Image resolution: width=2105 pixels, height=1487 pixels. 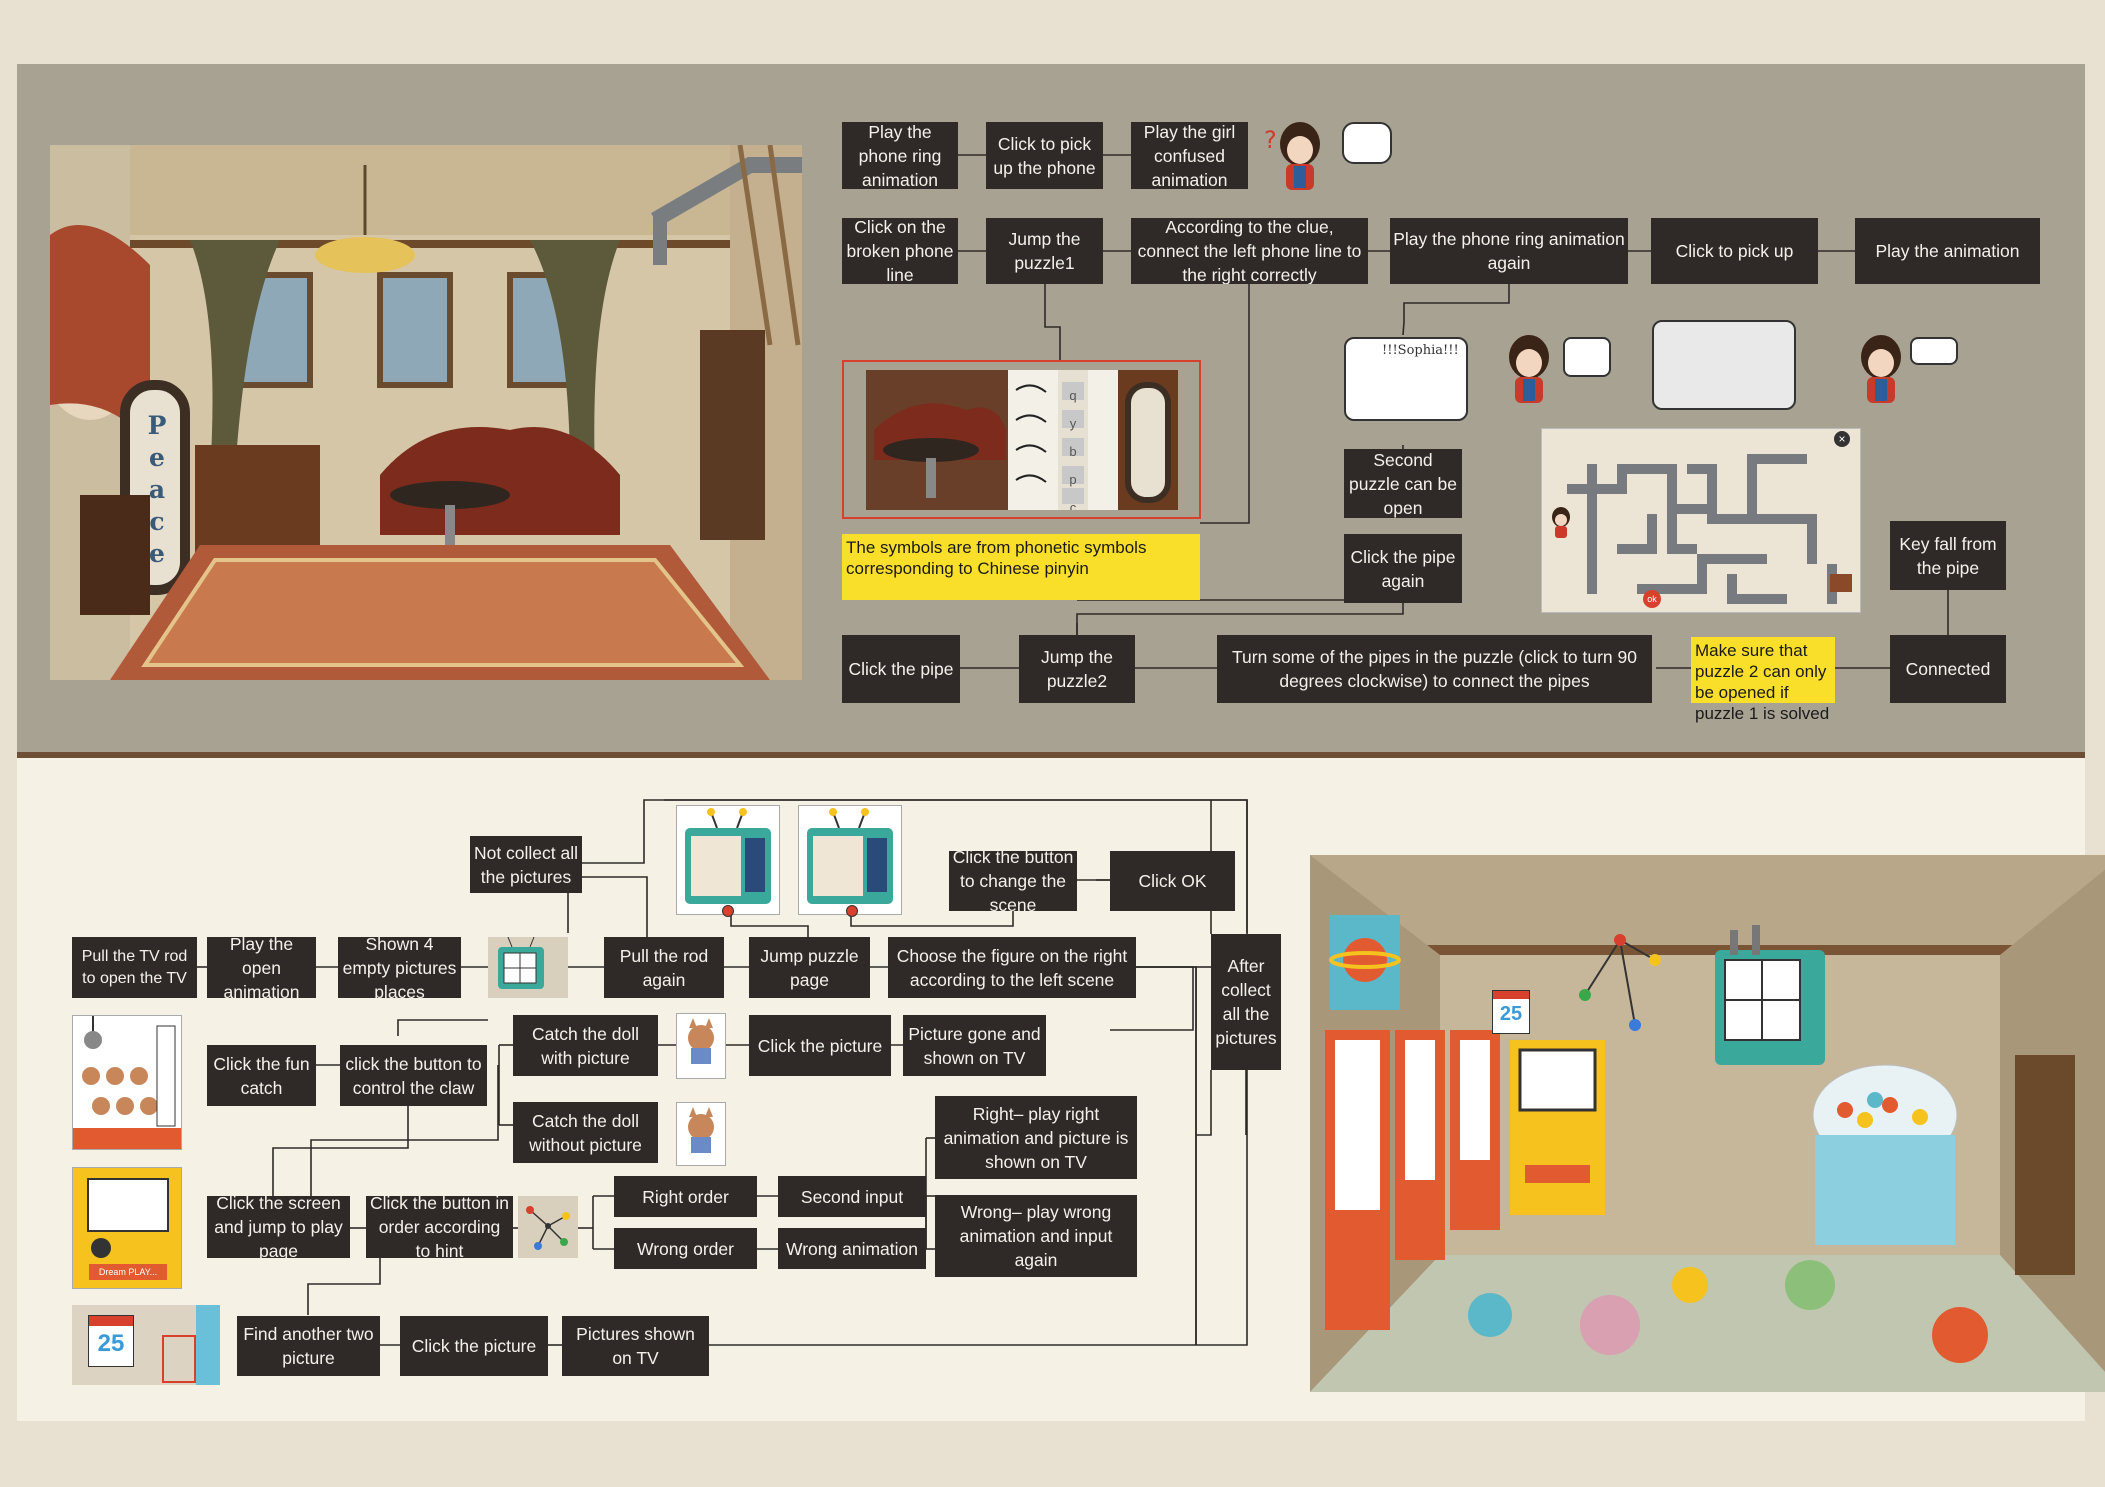 What do you see at coordinates (1406, 379) in the screenshot?
I see `sophia-speech-bubble: !!!Sophia!!!` at bounding box center [1406, 379].